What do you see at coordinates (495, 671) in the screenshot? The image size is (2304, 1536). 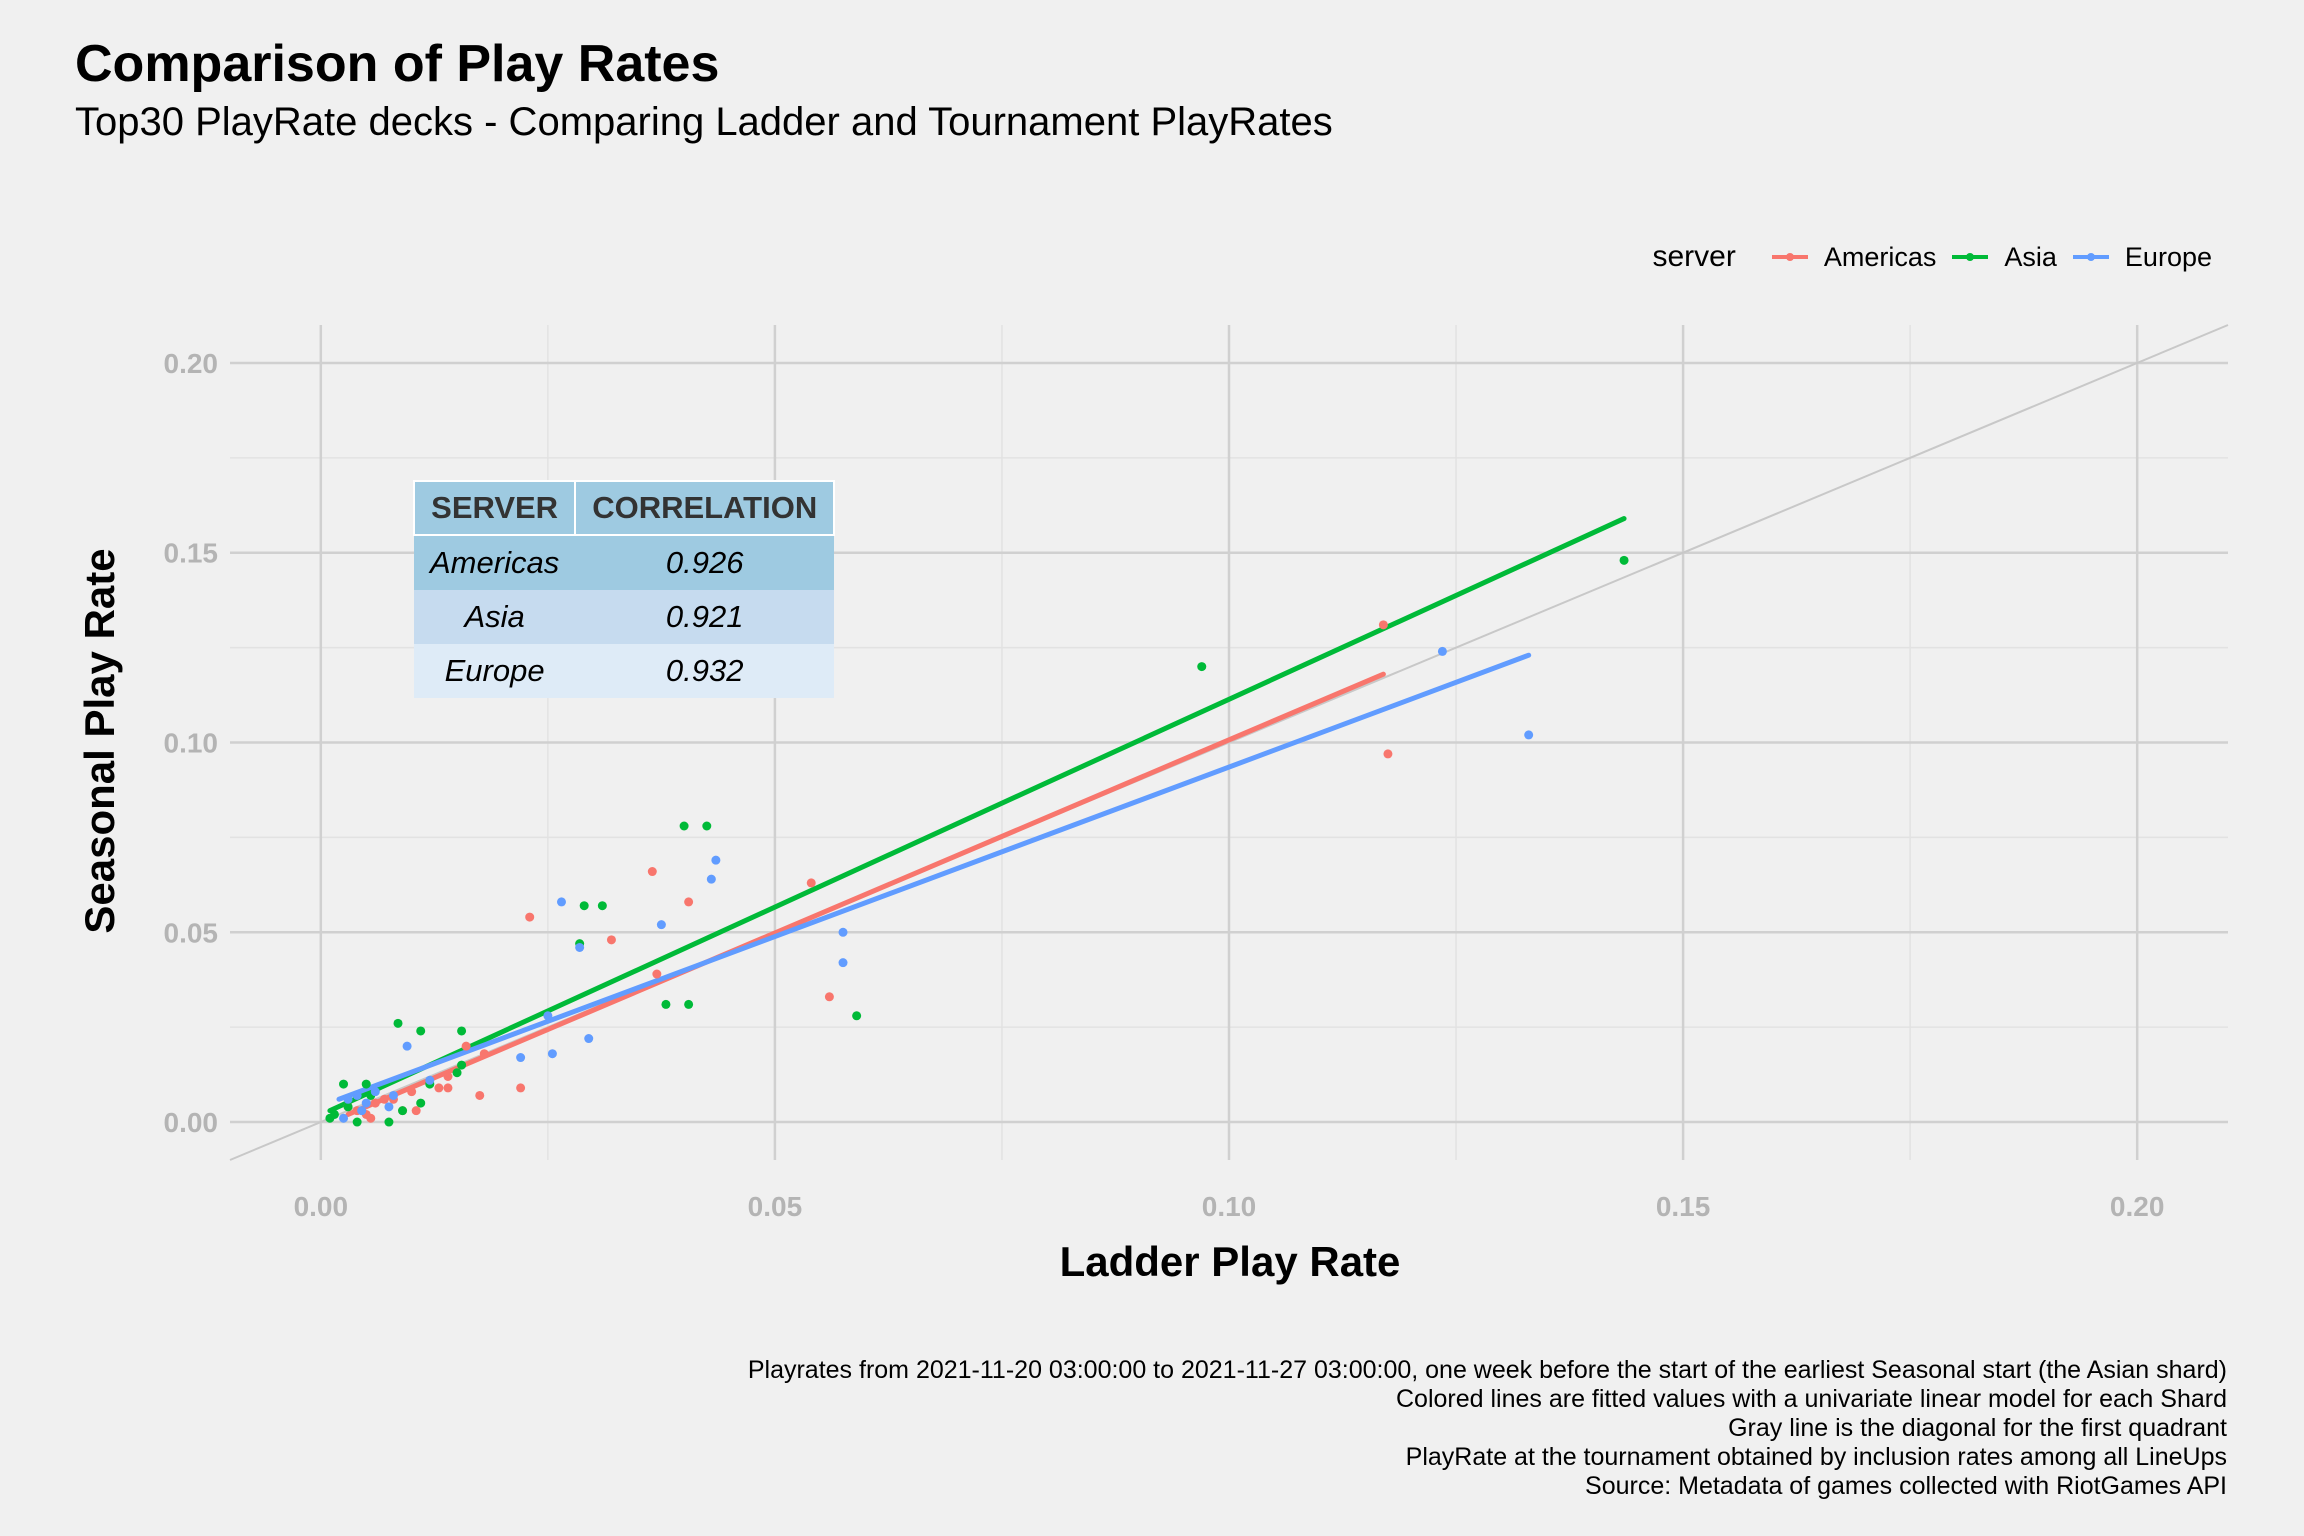 I see `table-cell-server: Europe` at bounding box center [495, 671].